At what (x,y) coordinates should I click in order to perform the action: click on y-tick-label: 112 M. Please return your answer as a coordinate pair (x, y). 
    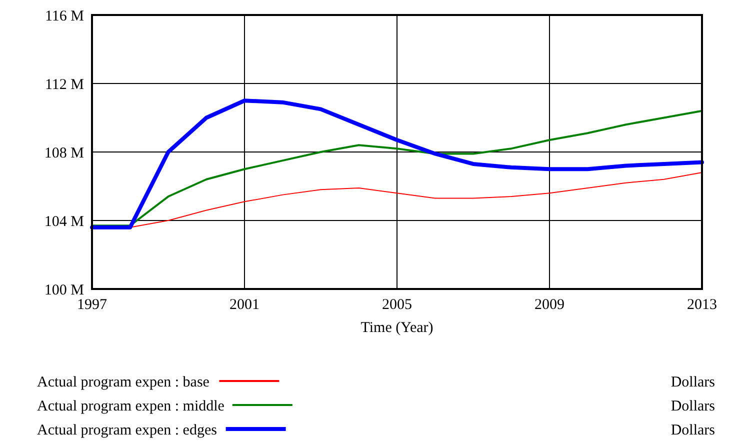
    Looking at the image, I should click on (64, 84).